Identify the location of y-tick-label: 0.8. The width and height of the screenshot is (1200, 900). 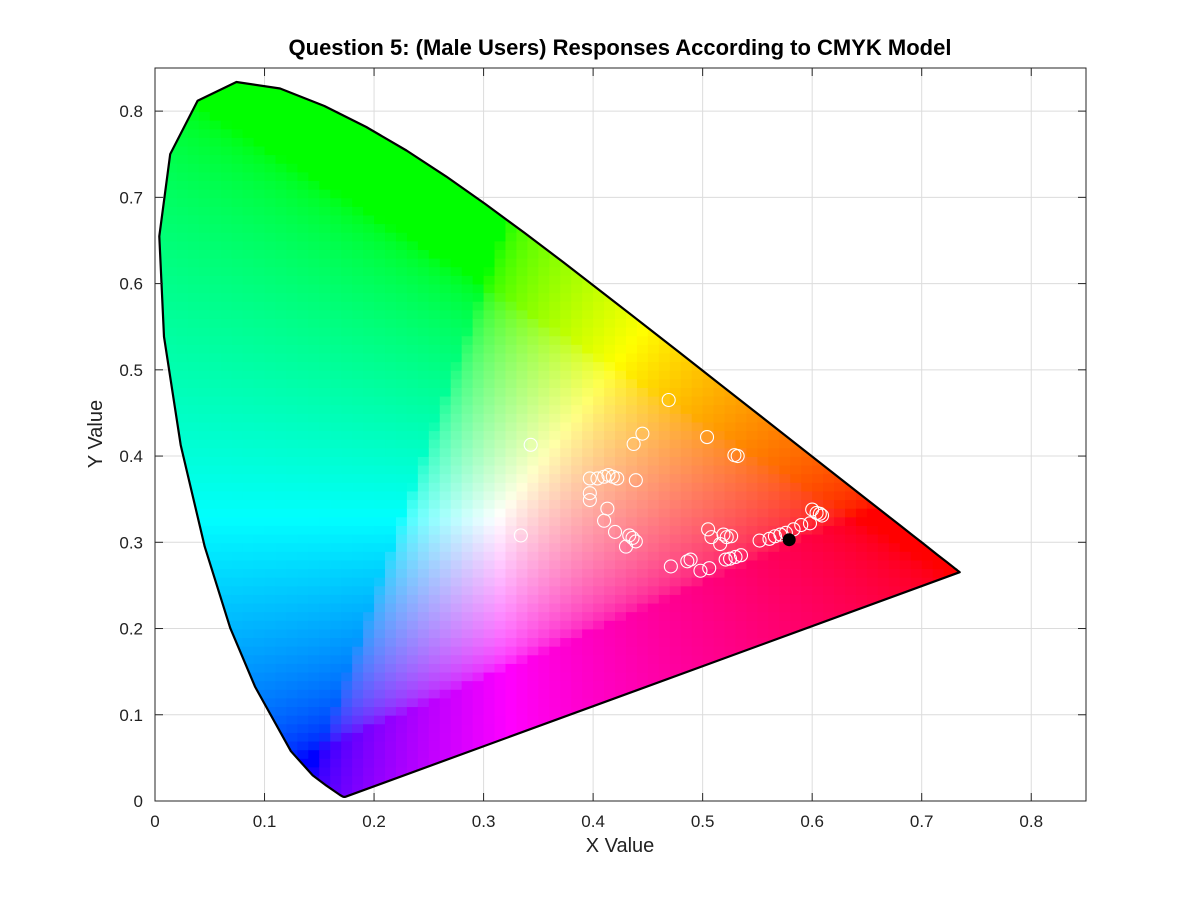
(131, 111).